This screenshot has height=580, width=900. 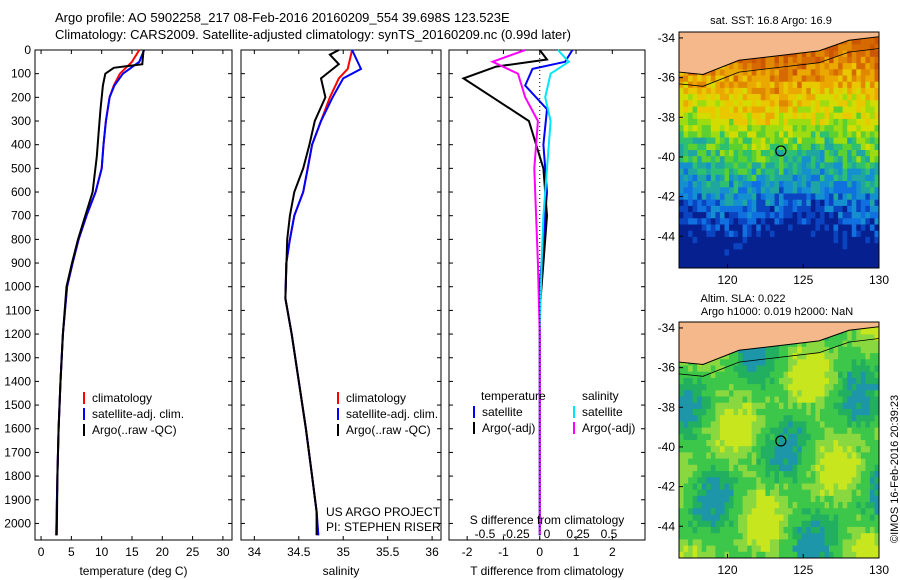 What do you see at coordinates (602, 412) in the screenshot?
I see `salinity-diff-legend-label: satellite` at bounding box center [602, 412].